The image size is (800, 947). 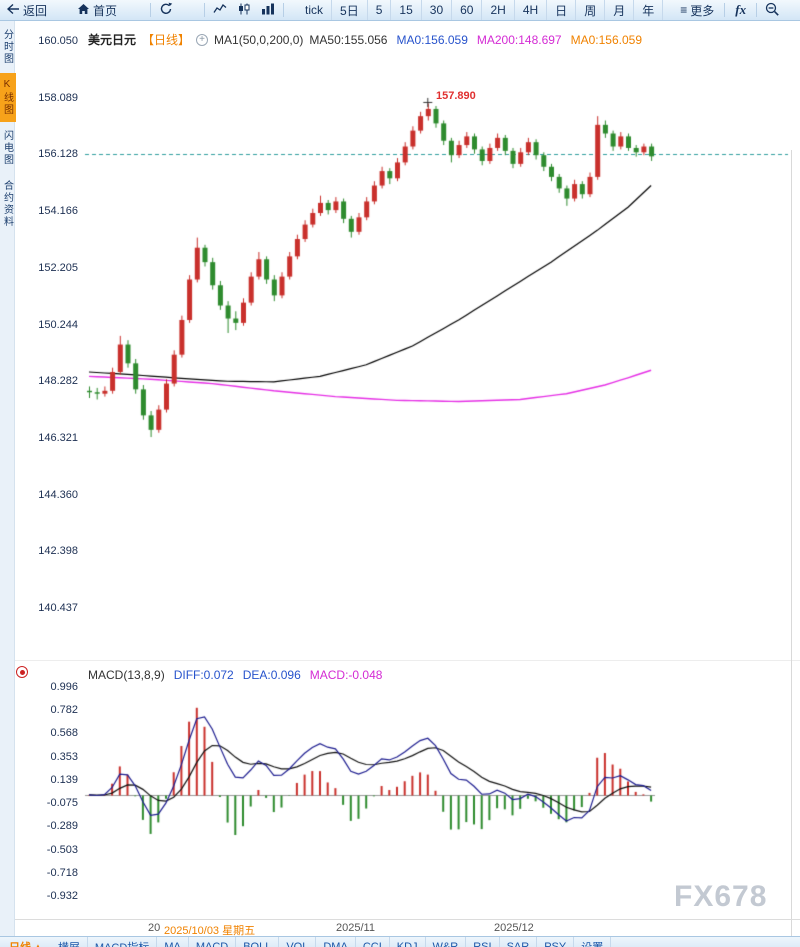 What do you see at coordinates (446, 942) in the screenshot?
I see `bottom-indicator-W&R: W&R` at bounding box center [446, 942].